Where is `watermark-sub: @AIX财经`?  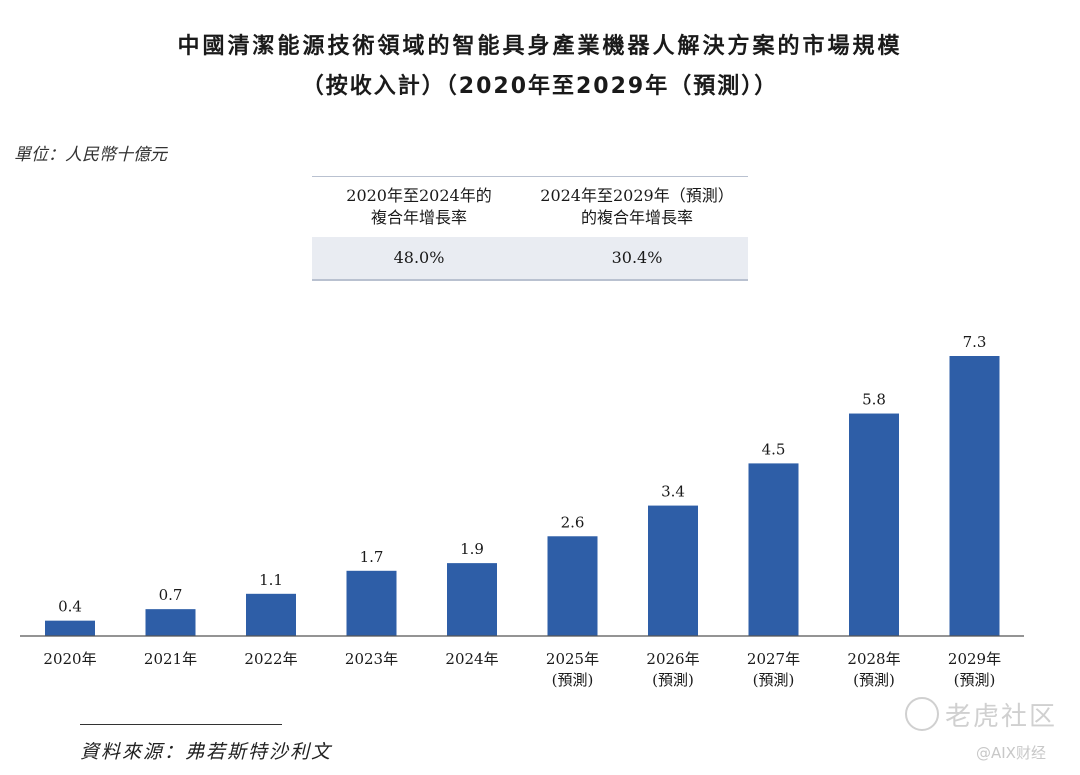 watermark-sub: @AIX财经 is located at coordinates (1011, 753).